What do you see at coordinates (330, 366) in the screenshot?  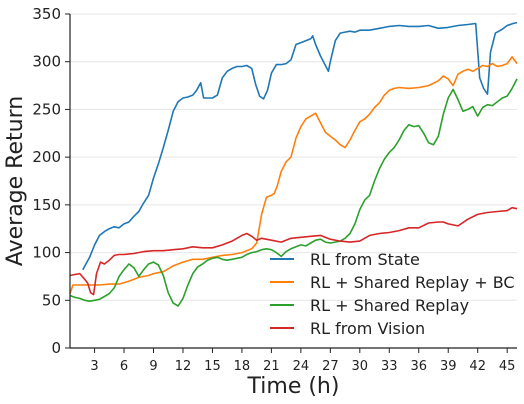 I see `x-tick-label: 27` at bounding box center [330, 366].